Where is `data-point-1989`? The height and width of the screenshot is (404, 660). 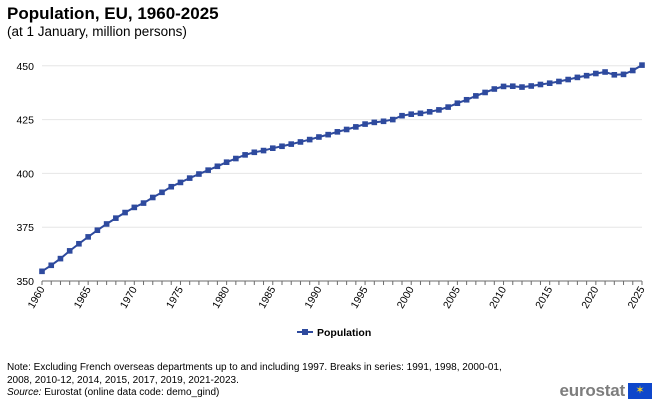
data-point-1989 is located at coordinates (309, 139).